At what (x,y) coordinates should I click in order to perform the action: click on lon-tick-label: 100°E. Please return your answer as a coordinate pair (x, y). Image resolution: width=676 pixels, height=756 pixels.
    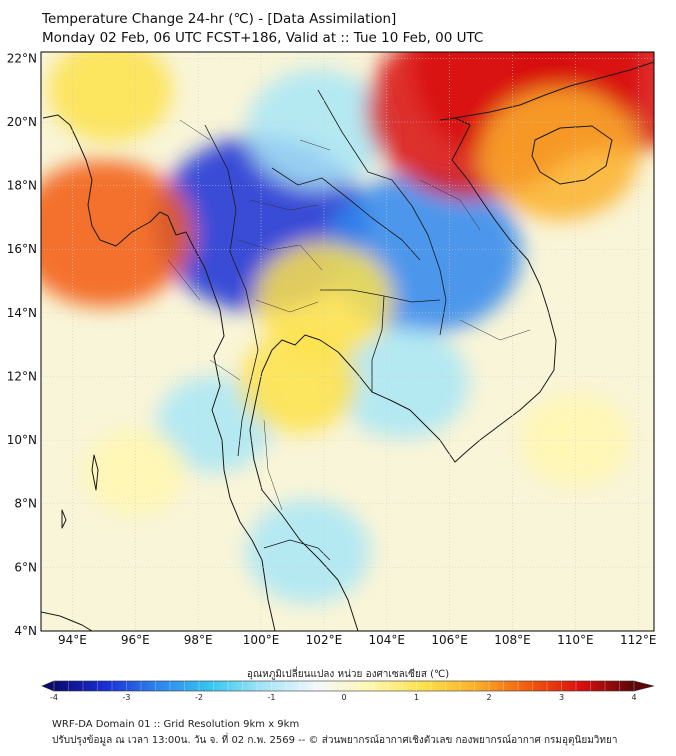
    Looking at the image, I should click on (261, 640).